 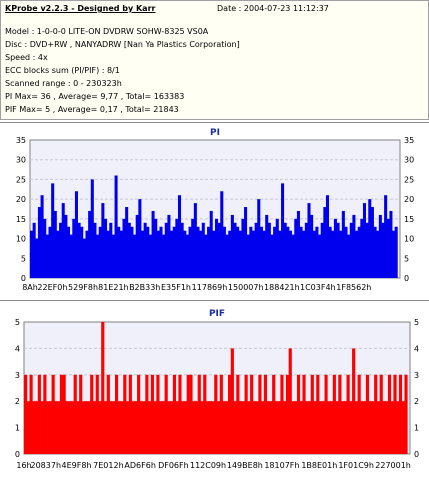 What do you see at coordinates (416, 348) in the screenshot?
I see `y-tick-label-right: 4` at bounding box center [416, 348].